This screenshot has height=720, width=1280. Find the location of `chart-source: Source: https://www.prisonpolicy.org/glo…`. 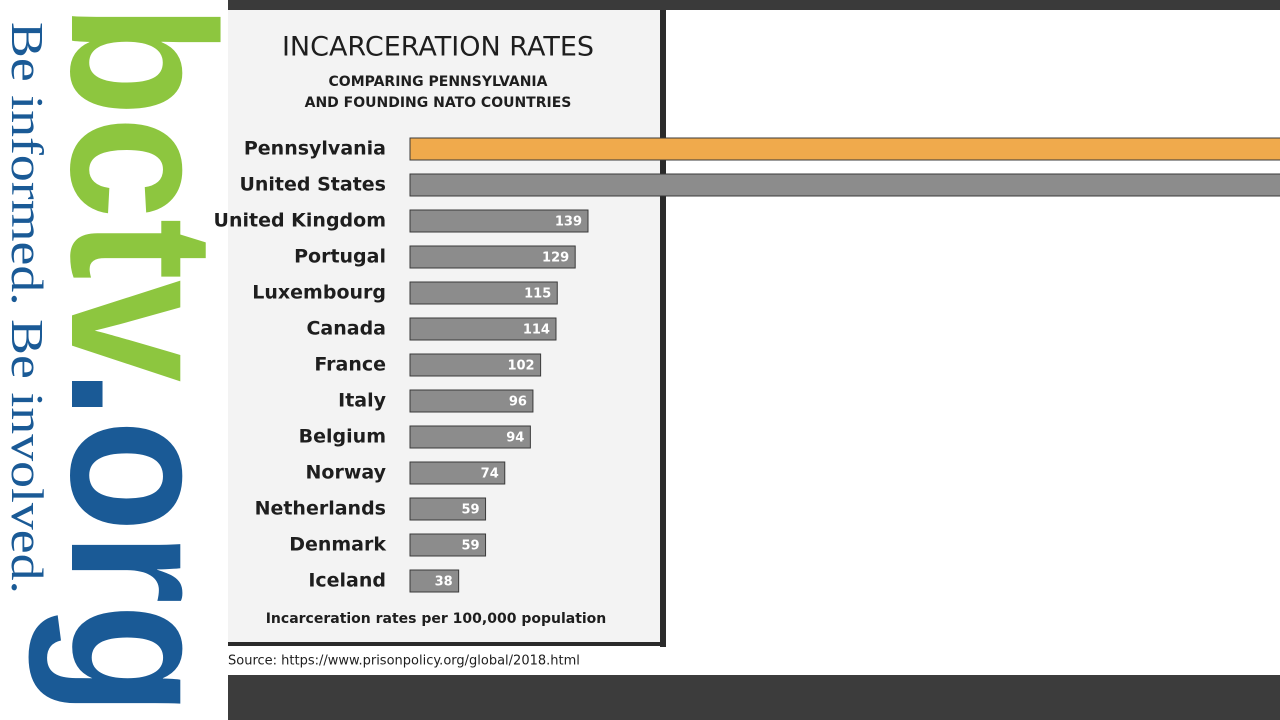

chart-source: Source: https://www.prisonpolicy.org/glo… is located at coordinates (404, 661).